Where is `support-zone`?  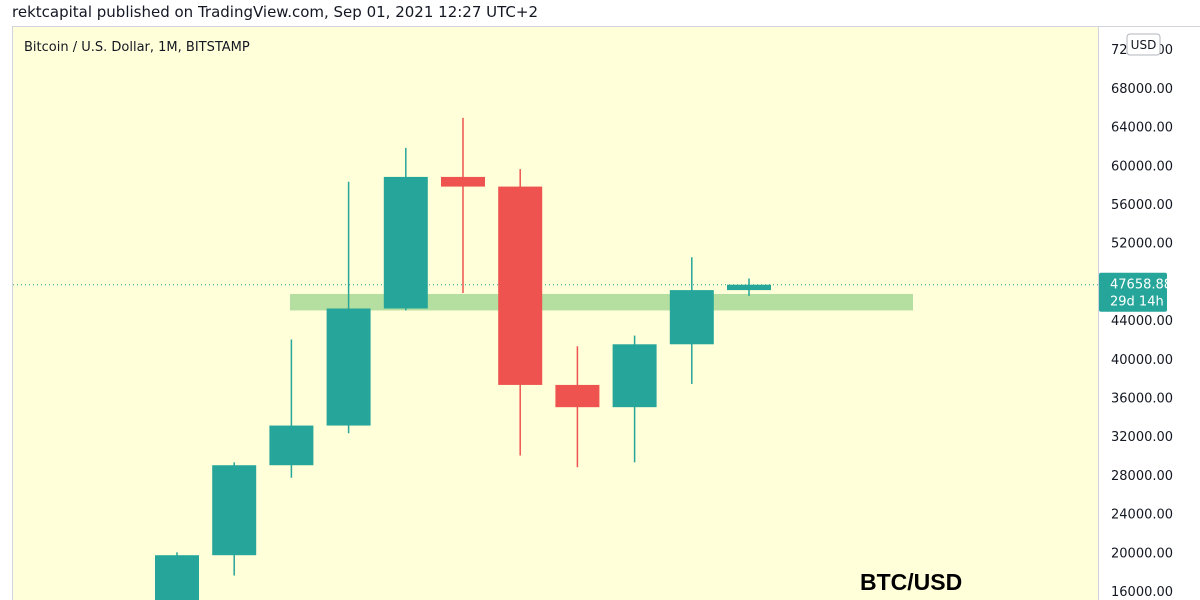
support-zone is located at coordinates (601, 302).